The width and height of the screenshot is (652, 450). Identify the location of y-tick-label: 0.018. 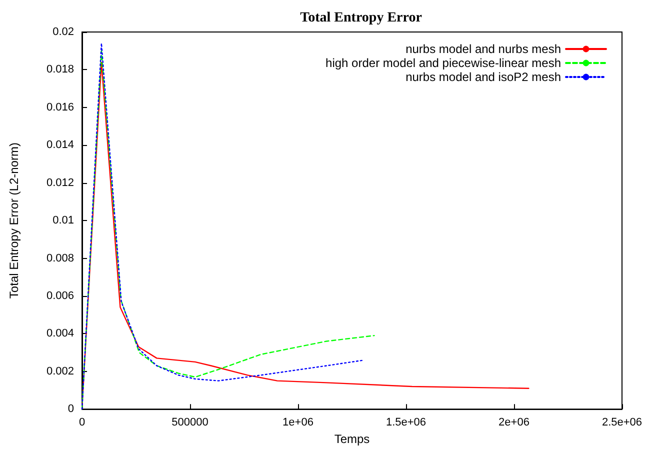
(60, 70).